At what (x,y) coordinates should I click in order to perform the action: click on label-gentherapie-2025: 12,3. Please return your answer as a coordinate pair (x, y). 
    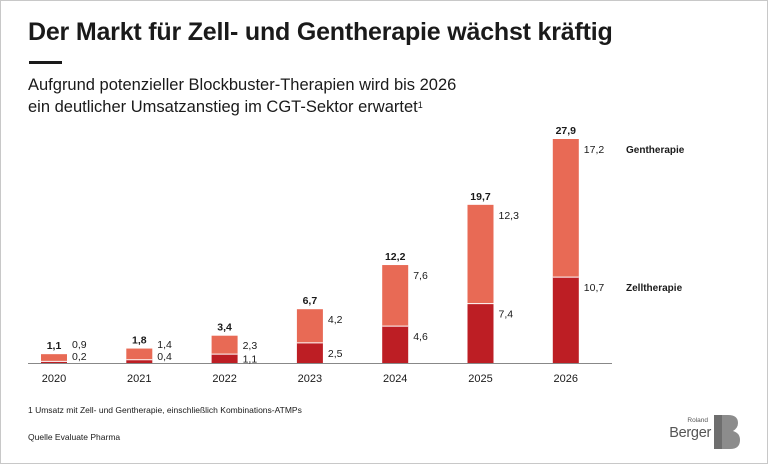
    Looking at the image, I should click on (509, 216).